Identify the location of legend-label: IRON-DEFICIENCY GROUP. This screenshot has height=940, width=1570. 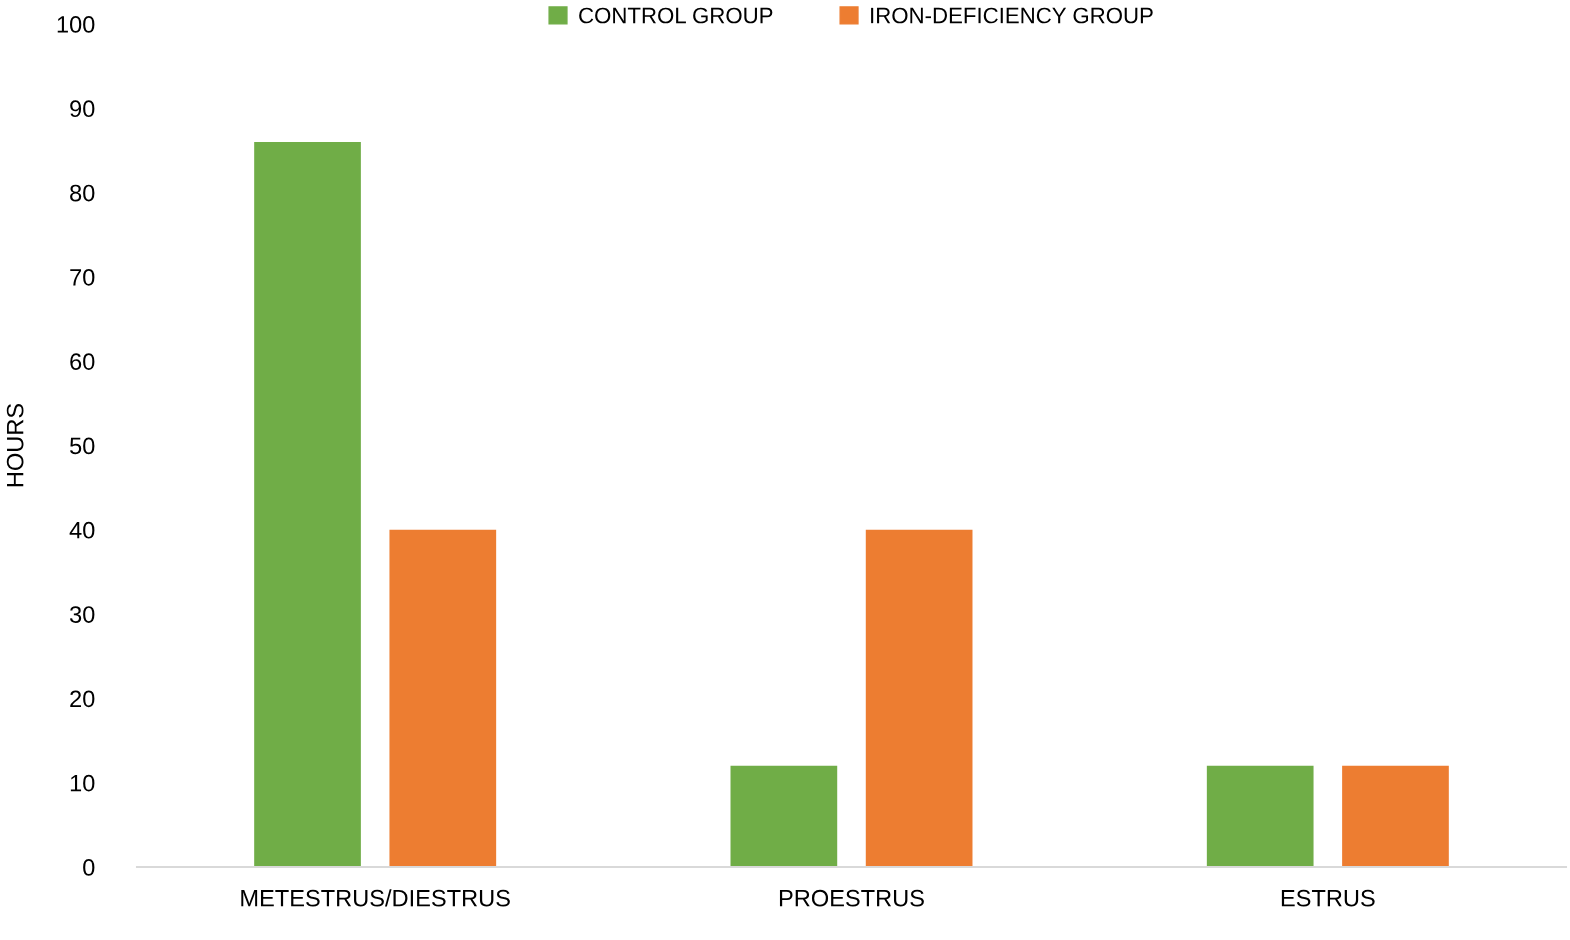
(1012, 15).